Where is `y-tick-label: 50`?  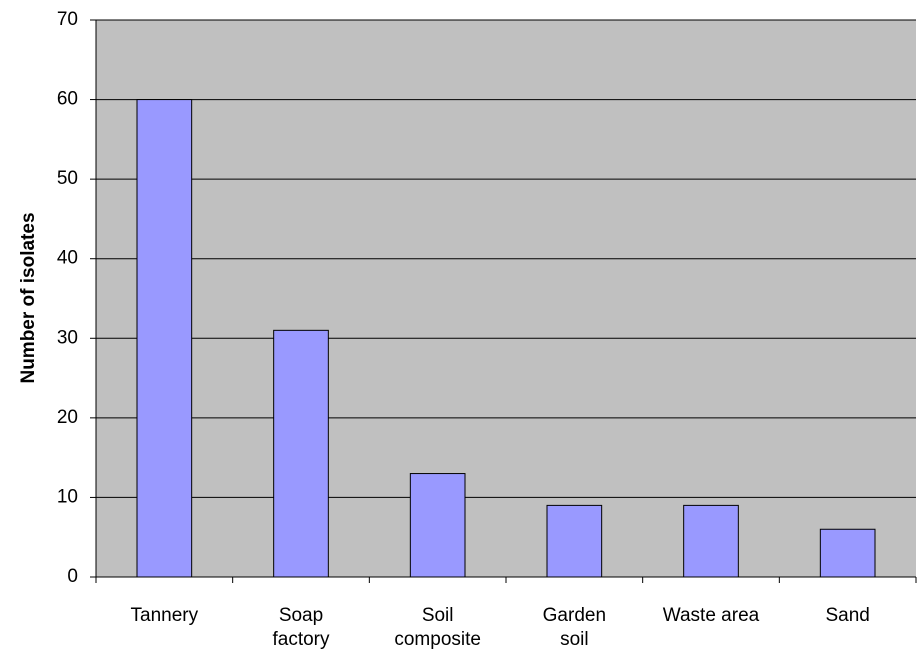 y-tick-label: 50 is located at coordinates (67, 178).